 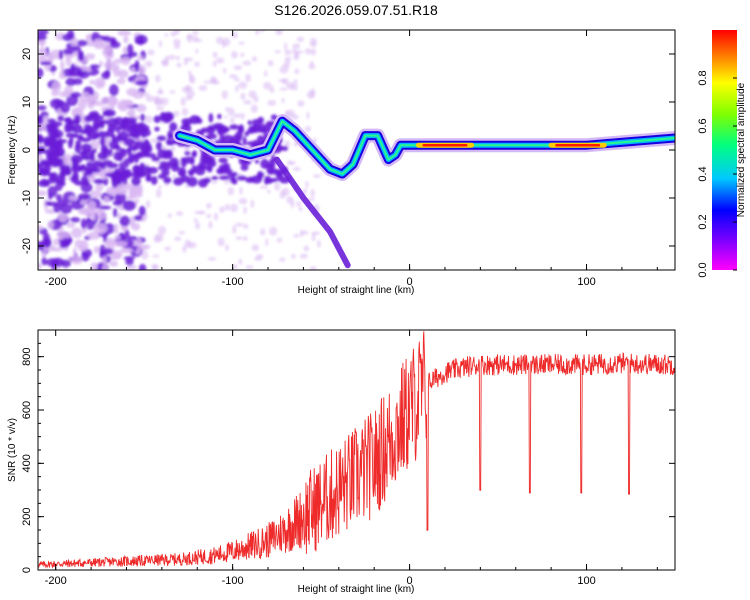 What do you see at coordinates (27, 102) in the screenshot?
I see `y-tick-label: 10` at bounding box center [27, 102].